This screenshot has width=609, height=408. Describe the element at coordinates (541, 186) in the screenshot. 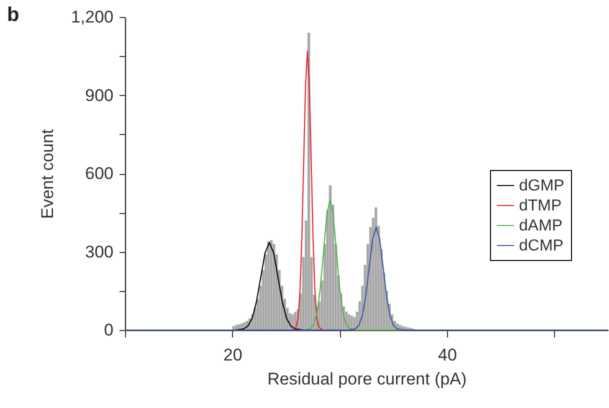

I see `legend-label: dGMP` at that location.